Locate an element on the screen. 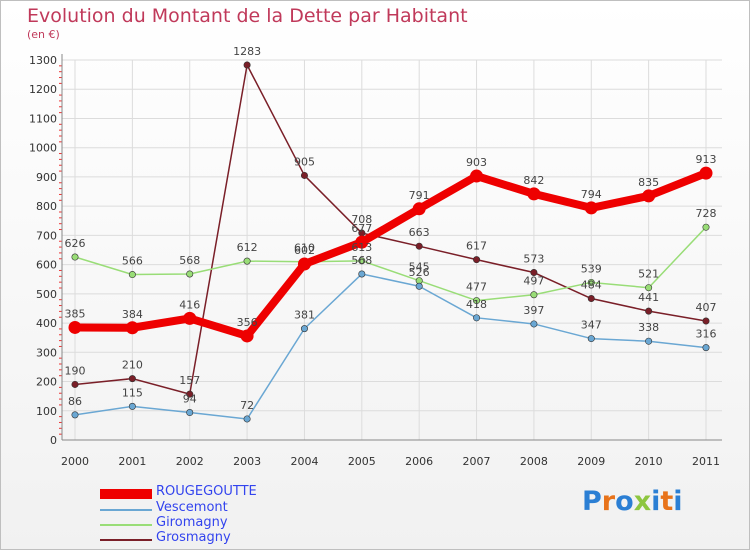  data-label: 497 is located at coordinates (533, 281).